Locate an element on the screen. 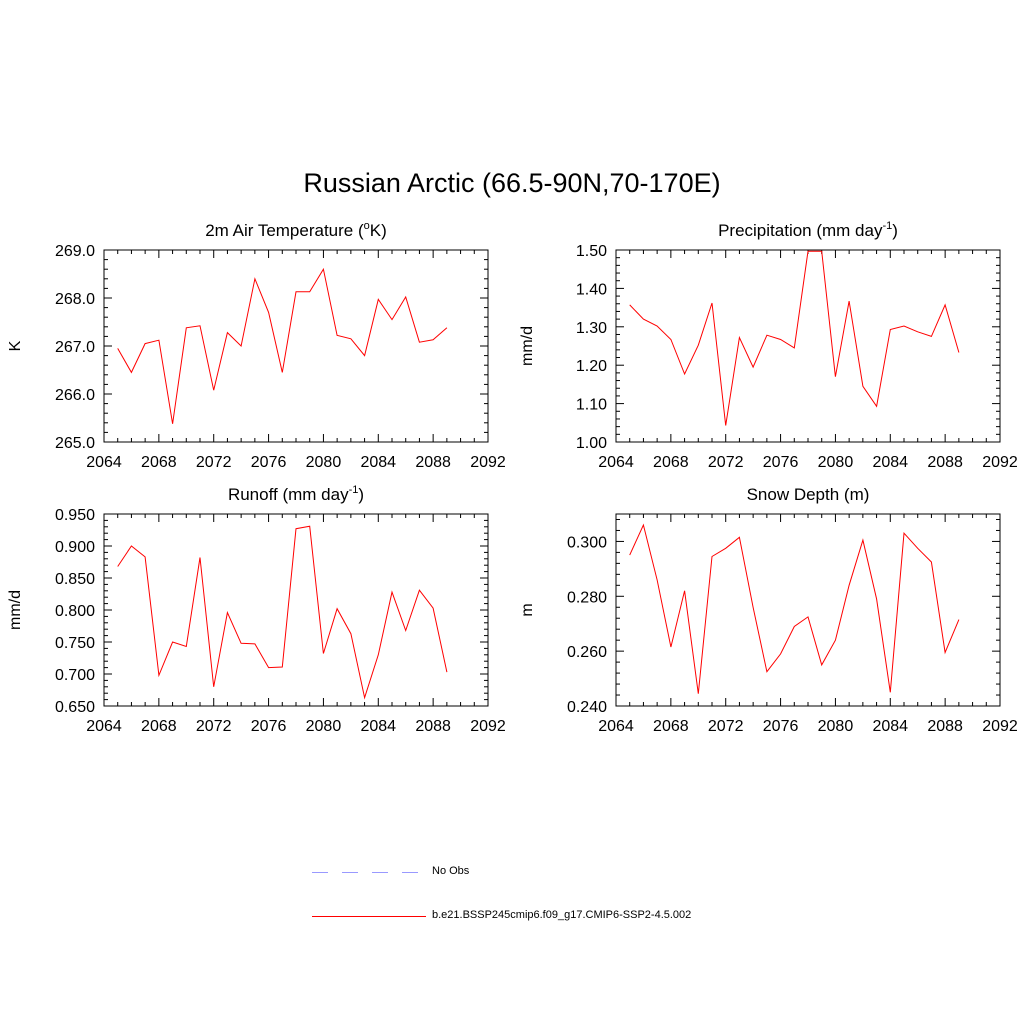  series-line-snow-depth is located at coordinates (794, 608).